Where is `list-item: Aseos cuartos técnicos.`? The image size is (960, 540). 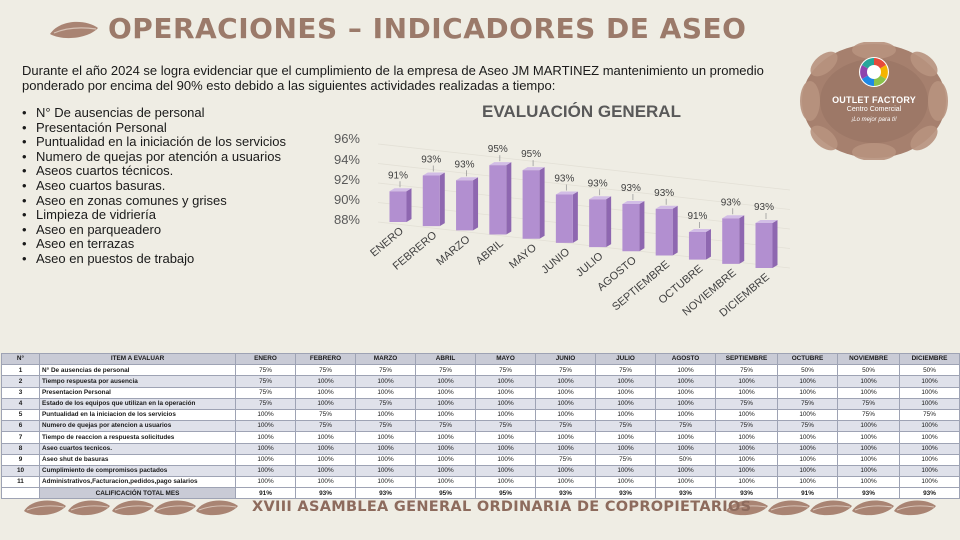 list-item: Aseos cuartos técnicos. is located at coordinates (172, 171).